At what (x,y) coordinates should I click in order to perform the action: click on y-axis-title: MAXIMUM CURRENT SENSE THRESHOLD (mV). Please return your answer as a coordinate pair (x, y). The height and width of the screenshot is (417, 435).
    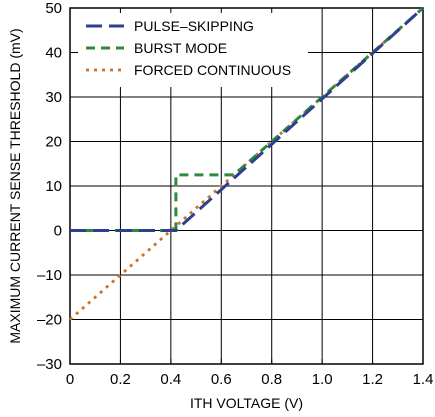
    Looking at the image, I should click on (15, 185).